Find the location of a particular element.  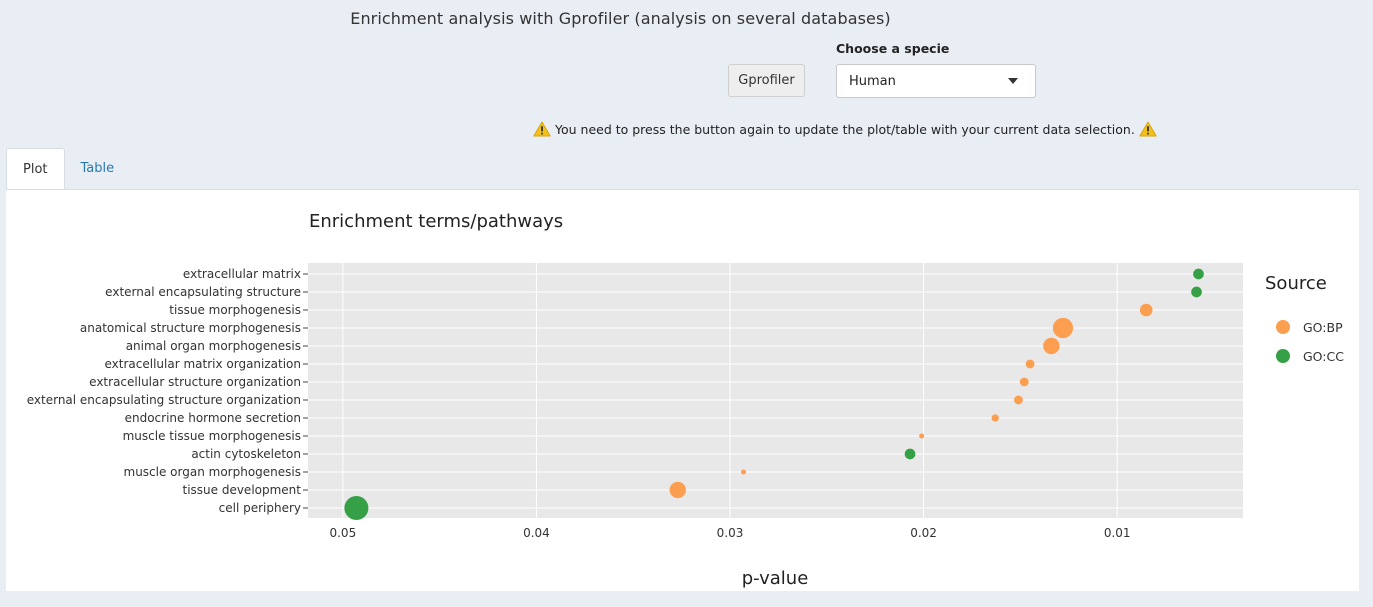

y-tick-label: actin cytoskeleton is located at coordinates (246, 454).